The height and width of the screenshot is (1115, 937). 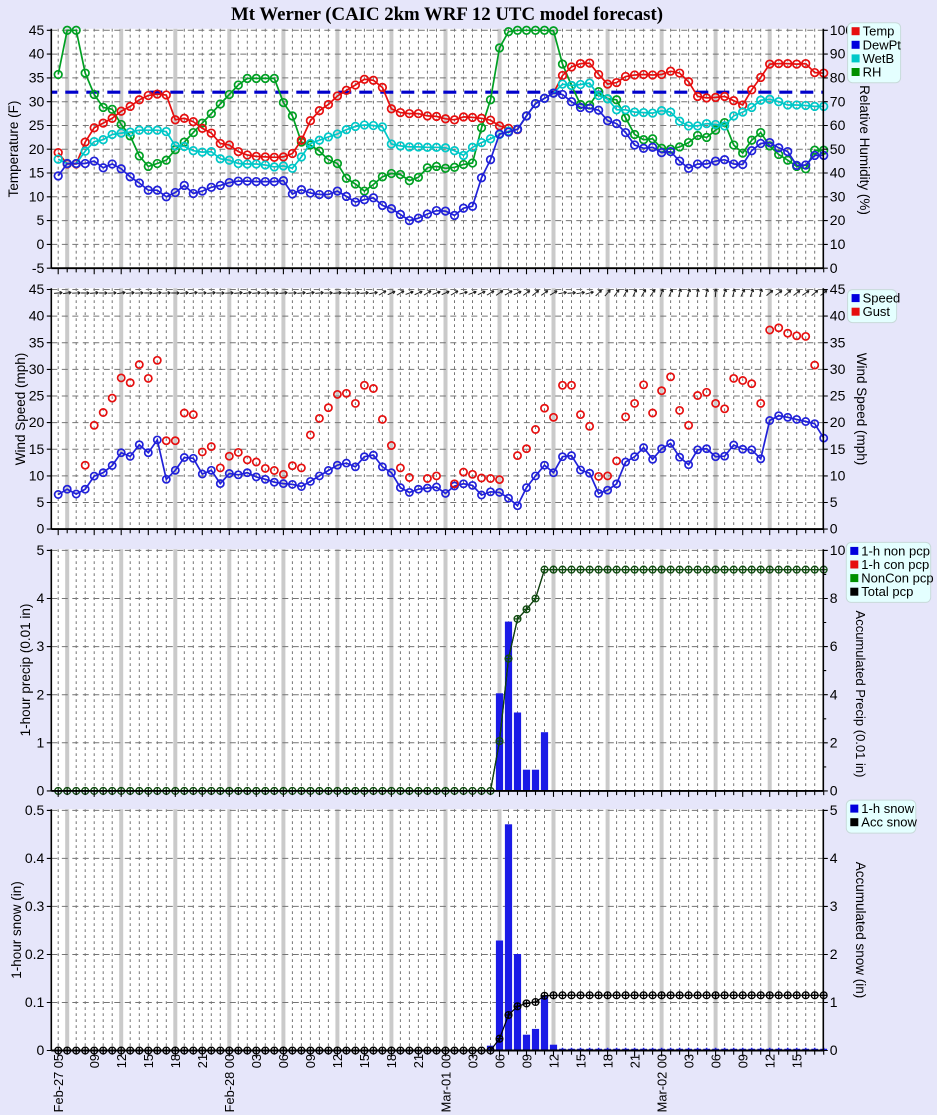 I want to click on svg-text: Feb-28 00, so click(x=229, y=1083).